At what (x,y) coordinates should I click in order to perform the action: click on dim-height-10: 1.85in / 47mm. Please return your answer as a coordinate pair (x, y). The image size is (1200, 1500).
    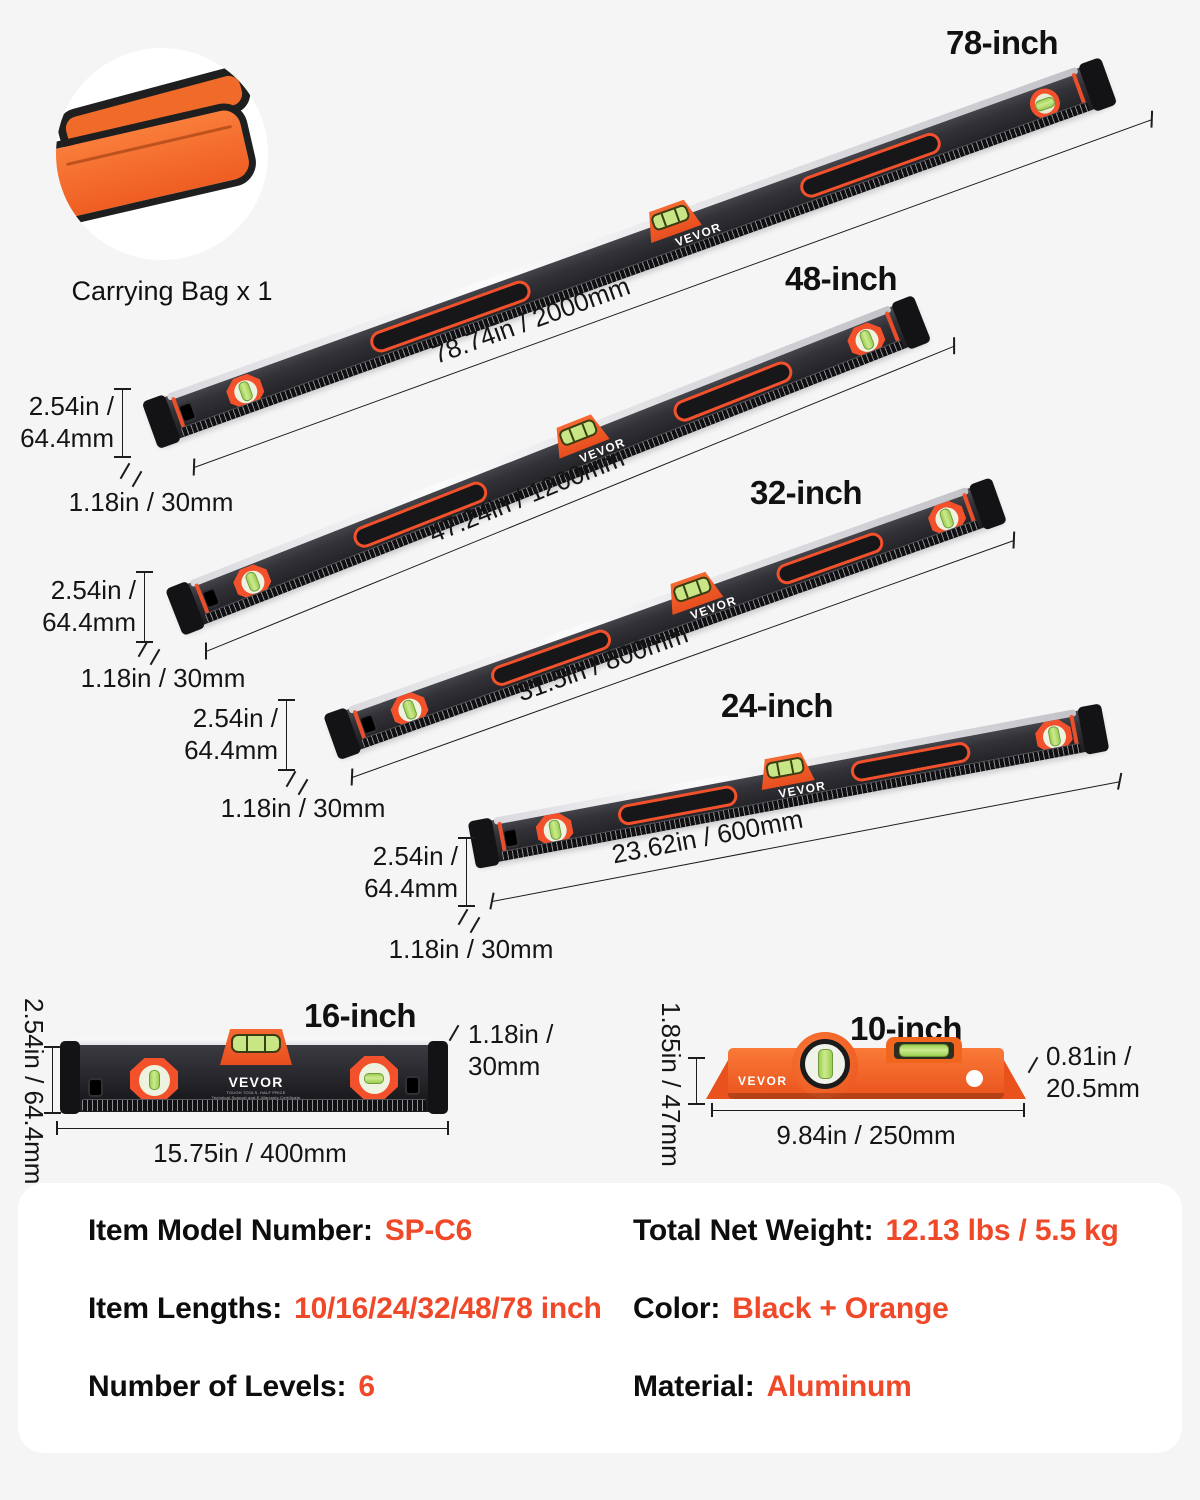
    Looking at the image, I should click on (671, 1084).